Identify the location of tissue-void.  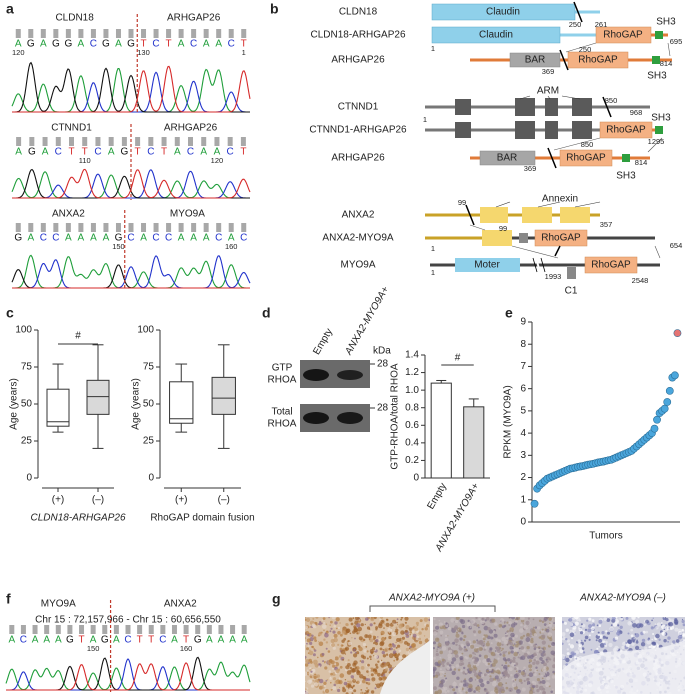
(623, 667).